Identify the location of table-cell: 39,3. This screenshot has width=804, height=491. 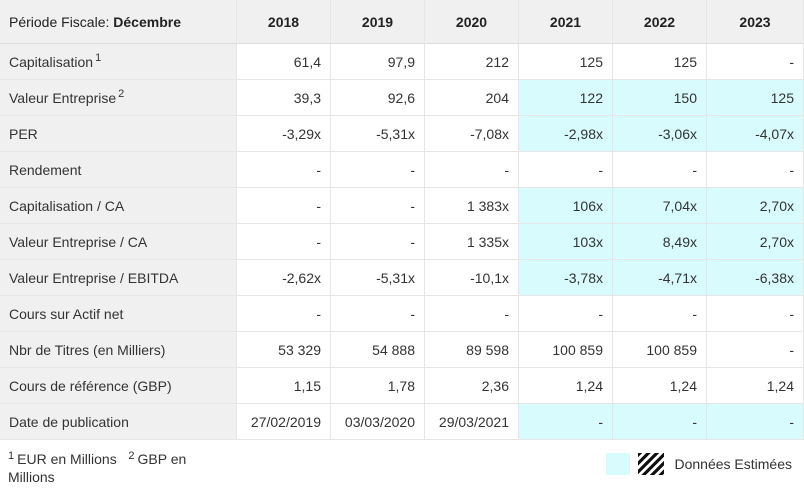
(284, 98).